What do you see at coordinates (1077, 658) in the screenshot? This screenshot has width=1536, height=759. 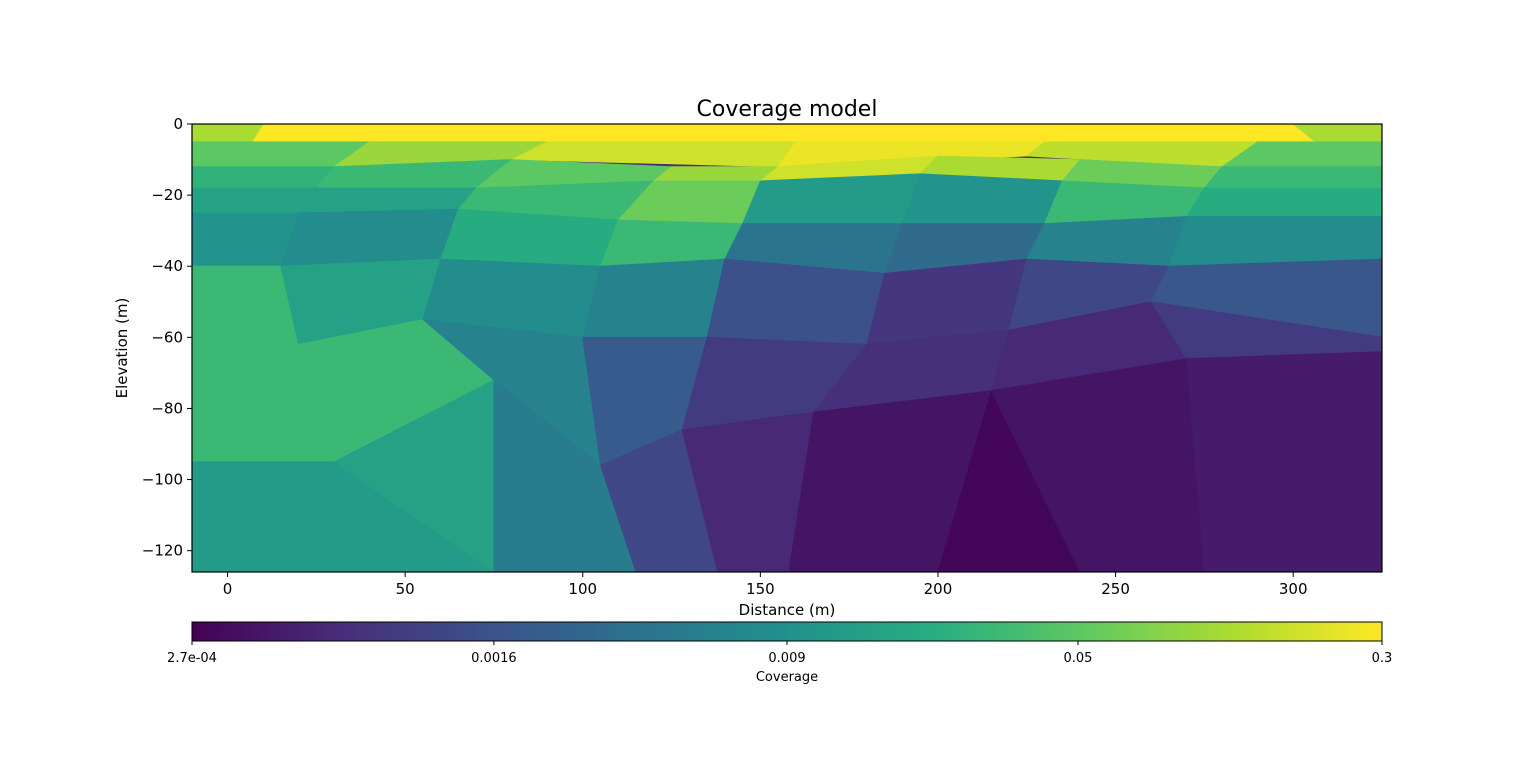 I see `colorbar-tick-label: 0.05` at bounding box center [1077, 658].